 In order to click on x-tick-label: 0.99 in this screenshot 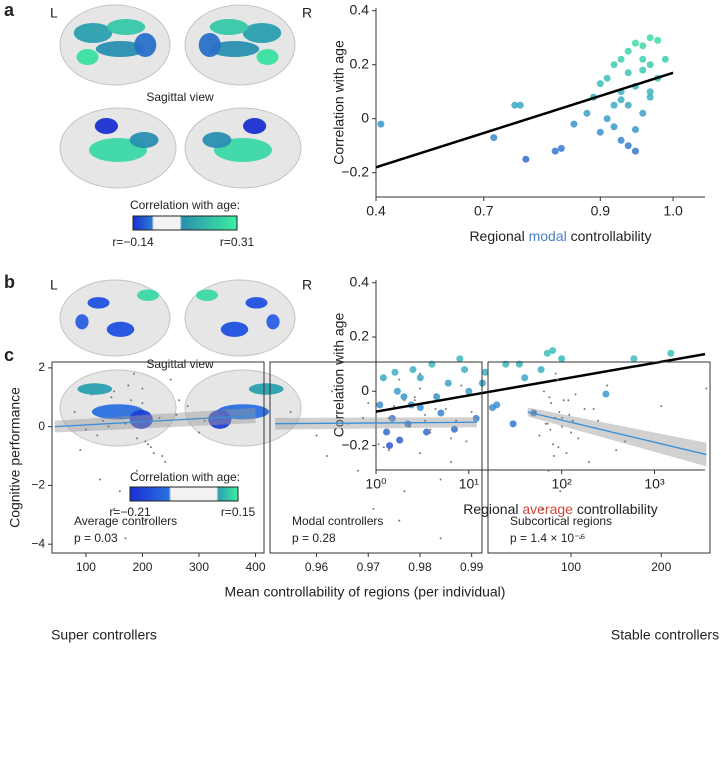, I will do `click(472, 567)`.